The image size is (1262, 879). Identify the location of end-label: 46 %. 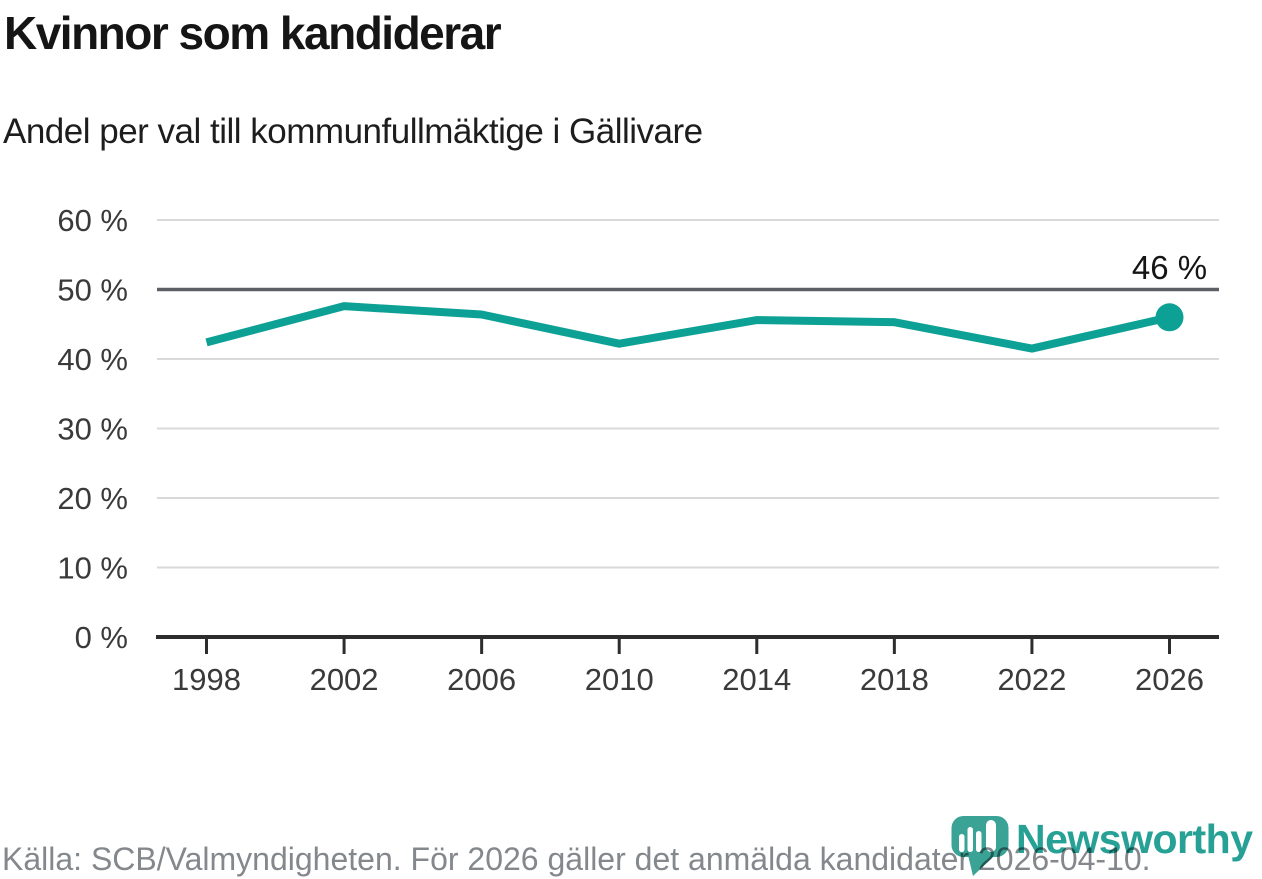
(1169, 267).